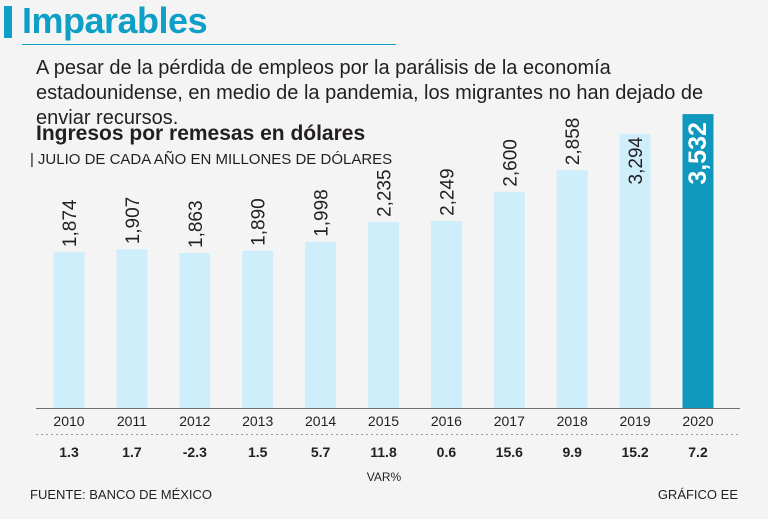  What do you see at coordinates (321, 452) in the screenshot?
I see `var-pct-2014: 5.7` at bounding box center [321, 452].